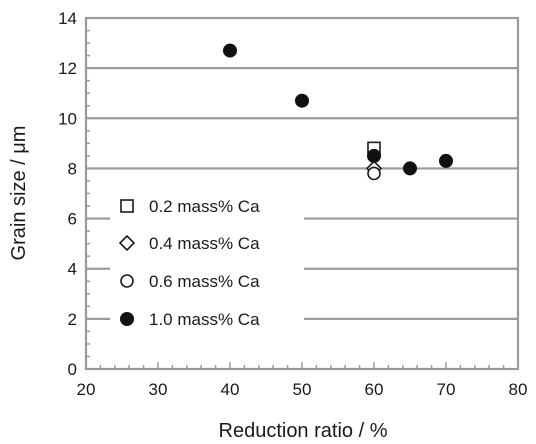 The height and width of the screenshot is (444, 536). I want to click on y-axis-title: Grain size / μm, so click(19, 193).